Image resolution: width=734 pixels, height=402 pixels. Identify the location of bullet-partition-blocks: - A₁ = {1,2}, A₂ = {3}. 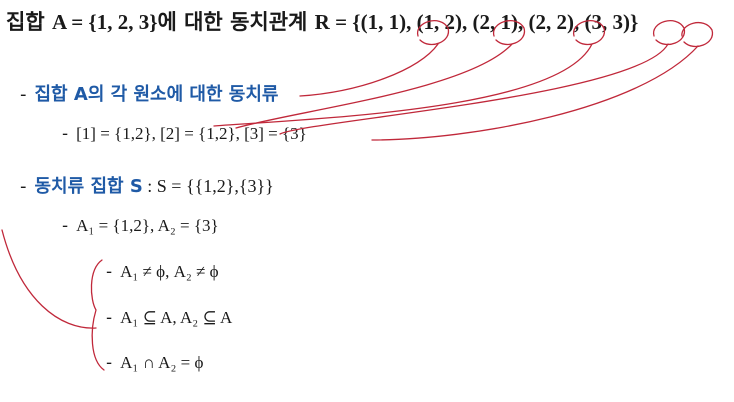
(140, 226).